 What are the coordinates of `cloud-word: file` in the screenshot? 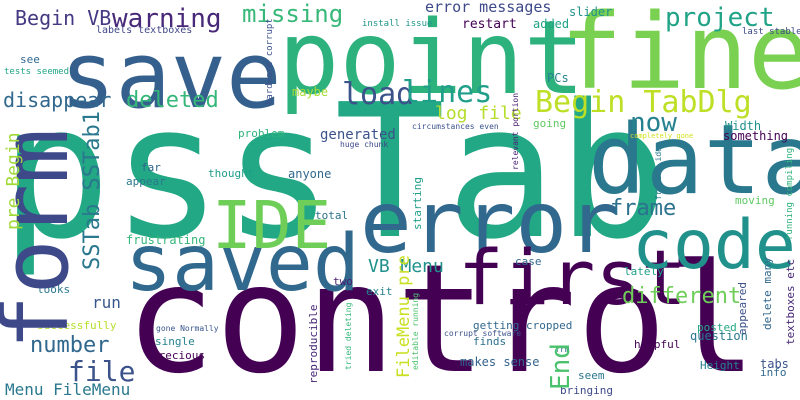 It's located at (102, 371).